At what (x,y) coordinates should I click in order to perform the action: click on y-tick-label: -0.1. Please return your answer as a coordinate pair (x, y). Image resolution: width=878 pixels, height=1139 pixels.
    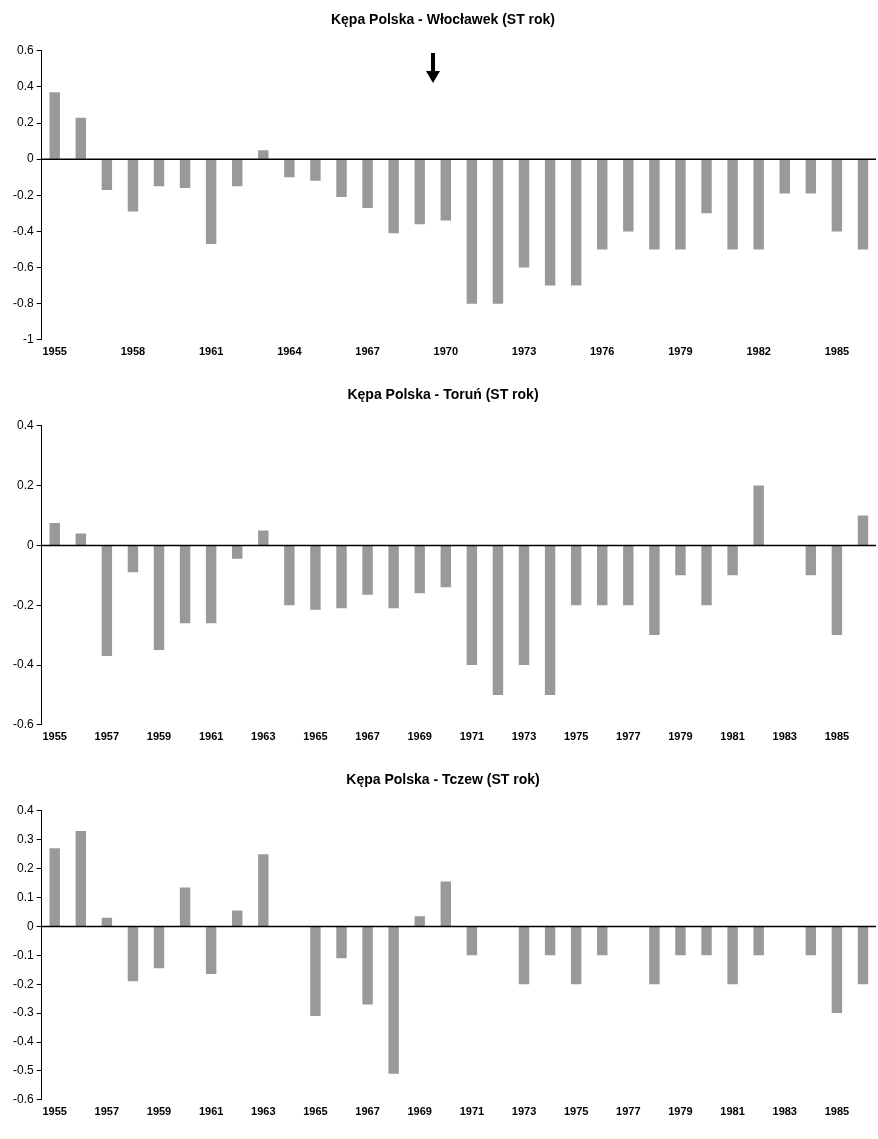
    Looking at the image, I should click on (23, 954).